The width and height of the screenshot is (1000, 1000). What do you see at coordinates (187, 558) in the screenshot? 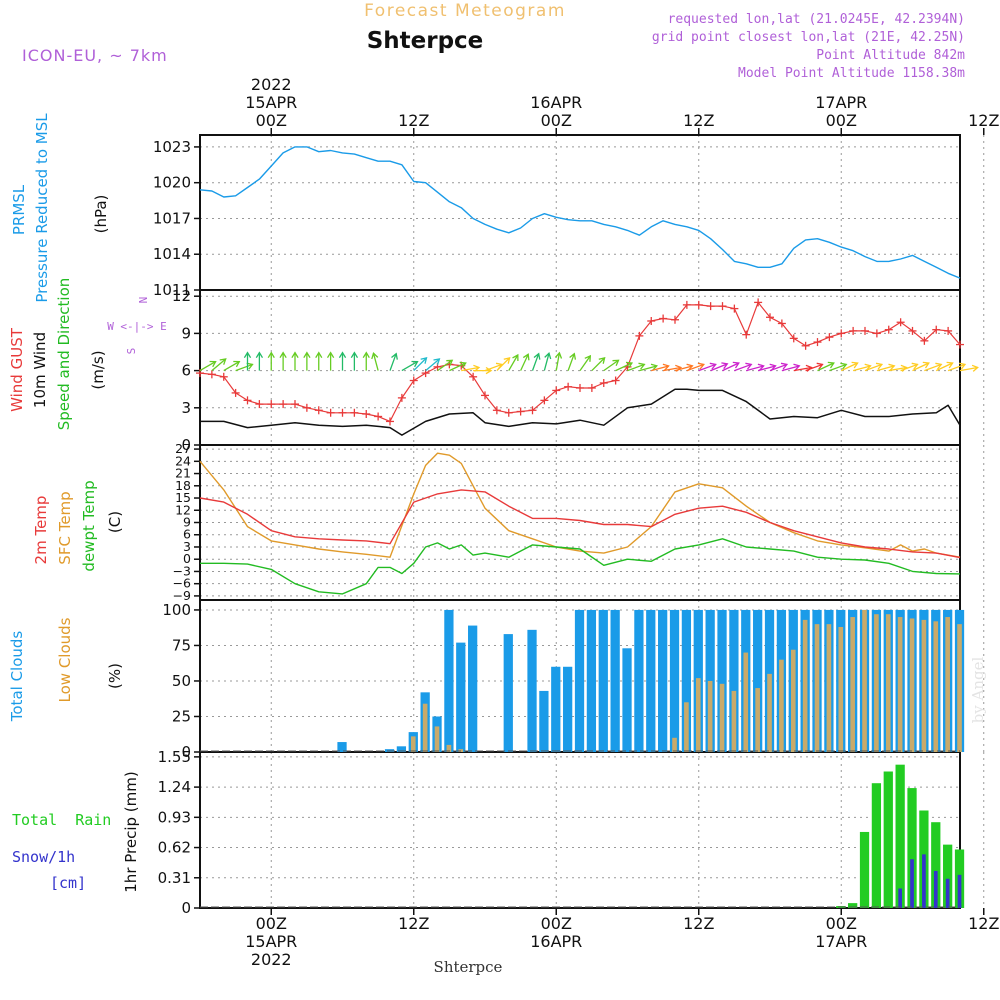
I see `temp-ytick-label: 0` at bounding box center [187, 558].